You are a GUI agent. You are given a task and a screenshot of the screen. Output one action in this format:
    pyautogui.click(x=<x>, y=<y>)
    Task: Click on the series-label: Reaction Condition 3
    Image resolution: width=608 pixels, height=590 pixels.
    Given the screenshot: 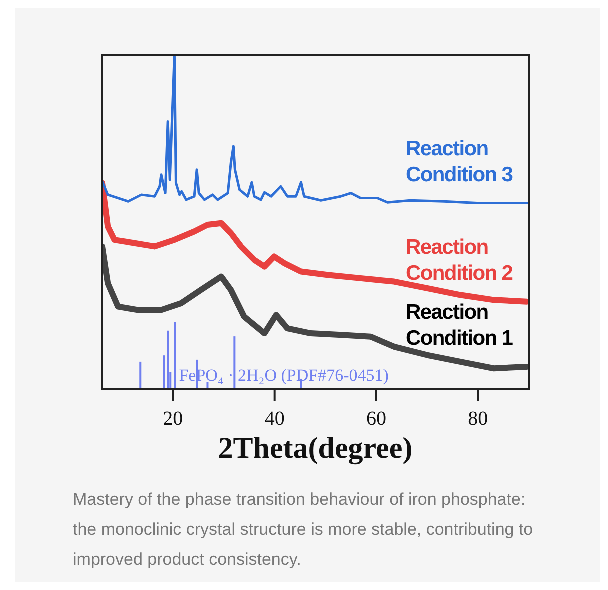 What is the action you would take?
    pyautogui.click(x=459, y=161)
    